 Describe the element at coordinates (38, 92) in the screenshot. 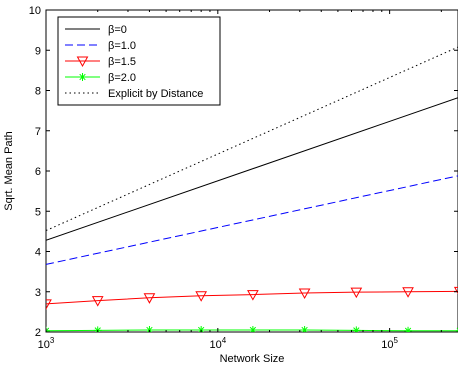

I see `y-tick-label: 8` at that location.